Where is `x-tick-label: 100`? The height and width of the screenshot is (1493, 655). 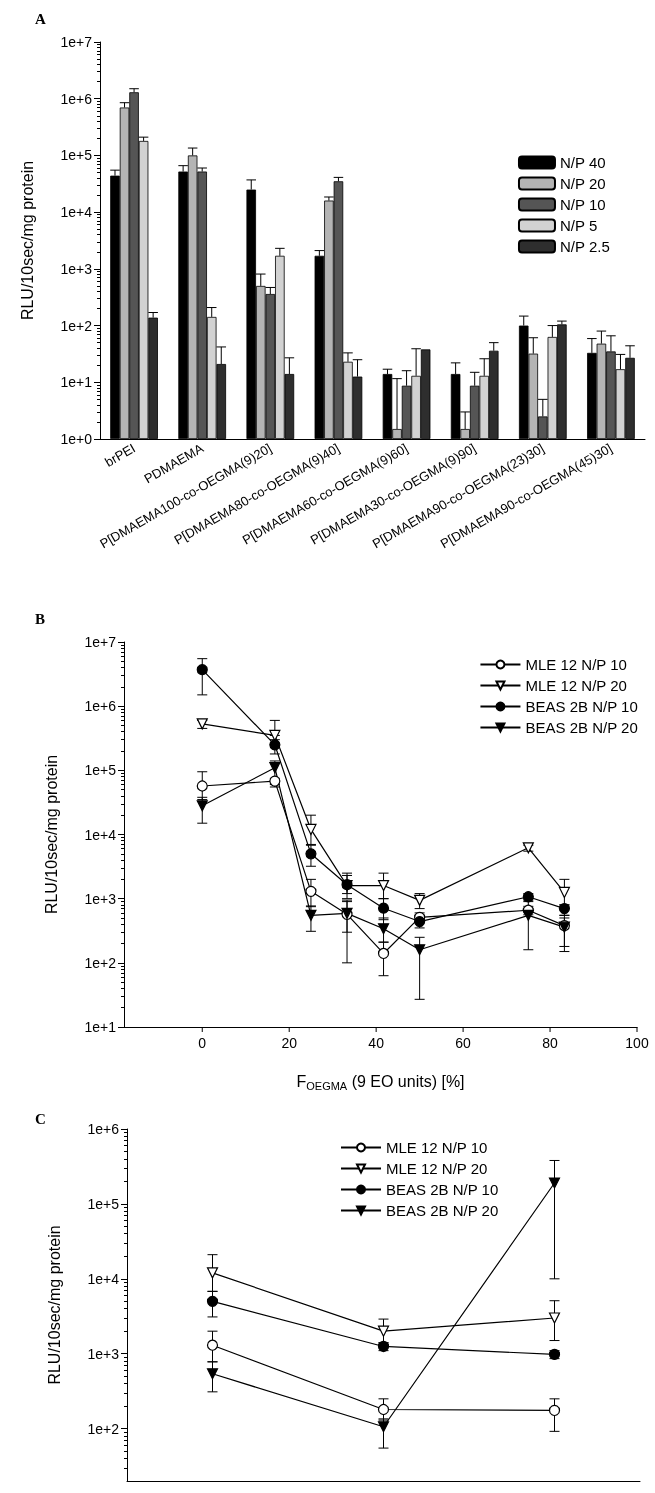
x-tick-label: 100 is located at coordinates (637, 1043).